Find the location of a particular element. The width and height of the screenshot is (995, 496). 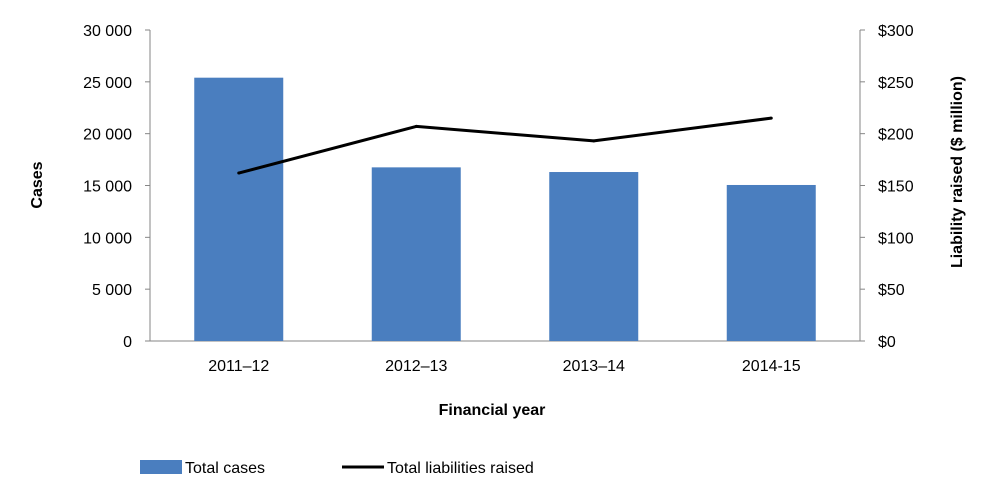

left-tick-label: 10 000 is located at coordinates (107, 238).